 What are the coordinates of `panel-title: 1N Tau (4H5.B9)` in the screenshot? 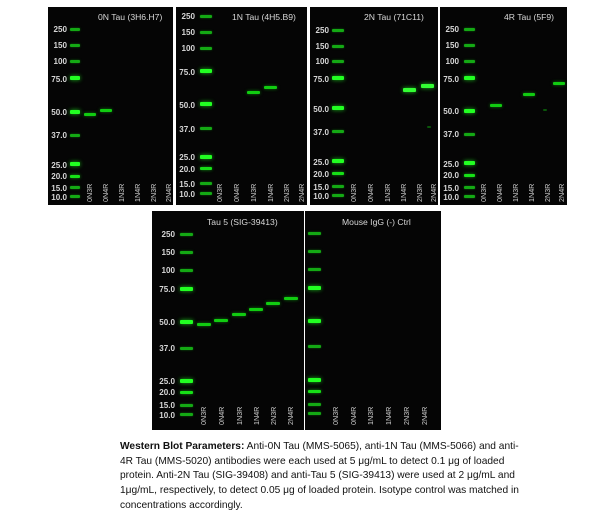 It's located at (264, 17).